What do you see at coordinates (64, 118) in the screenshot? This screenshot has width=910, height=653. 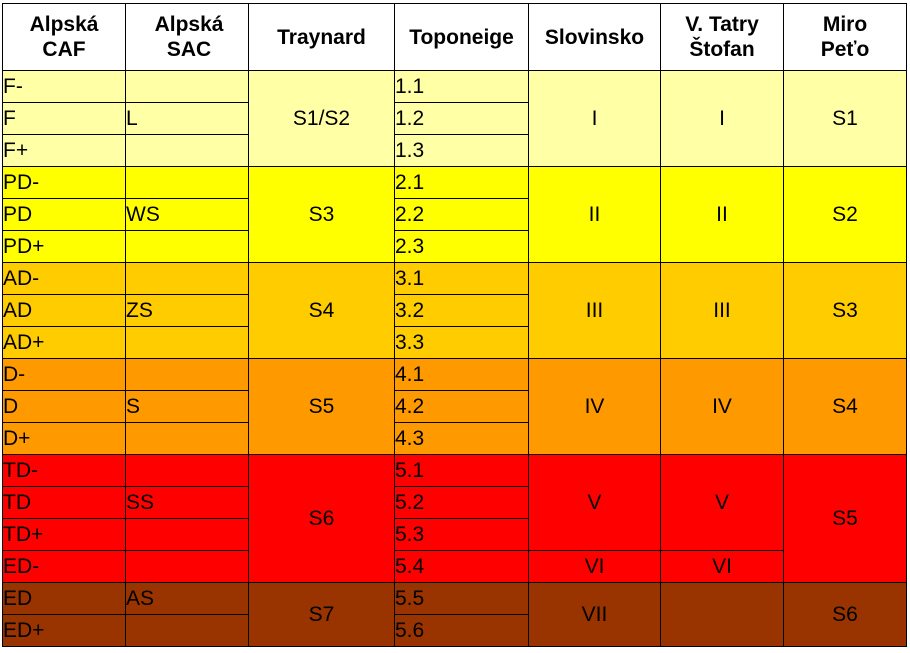 I see `caf-cell: F` at bounding box center [64, 118].